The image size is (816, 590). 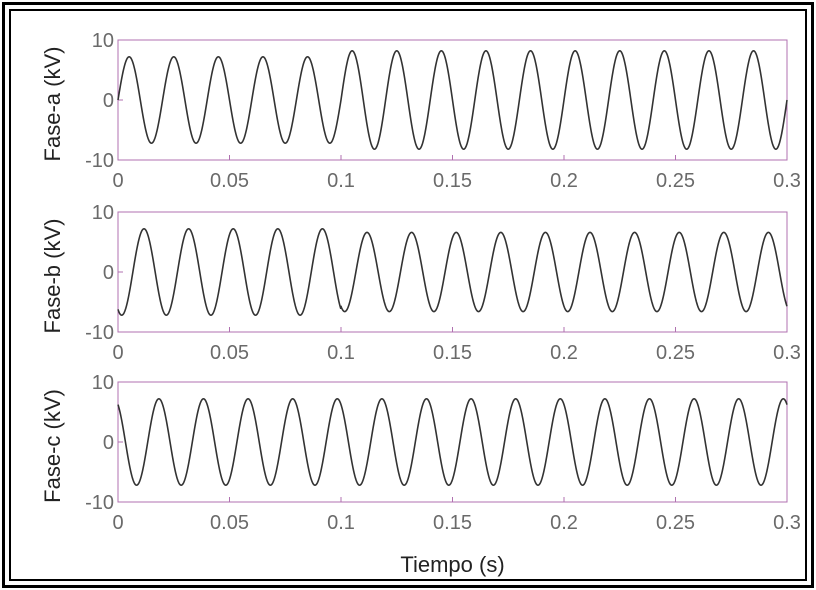 I want to click on y-axis-label: Fase-b (kV), so click(x=52, y=276).